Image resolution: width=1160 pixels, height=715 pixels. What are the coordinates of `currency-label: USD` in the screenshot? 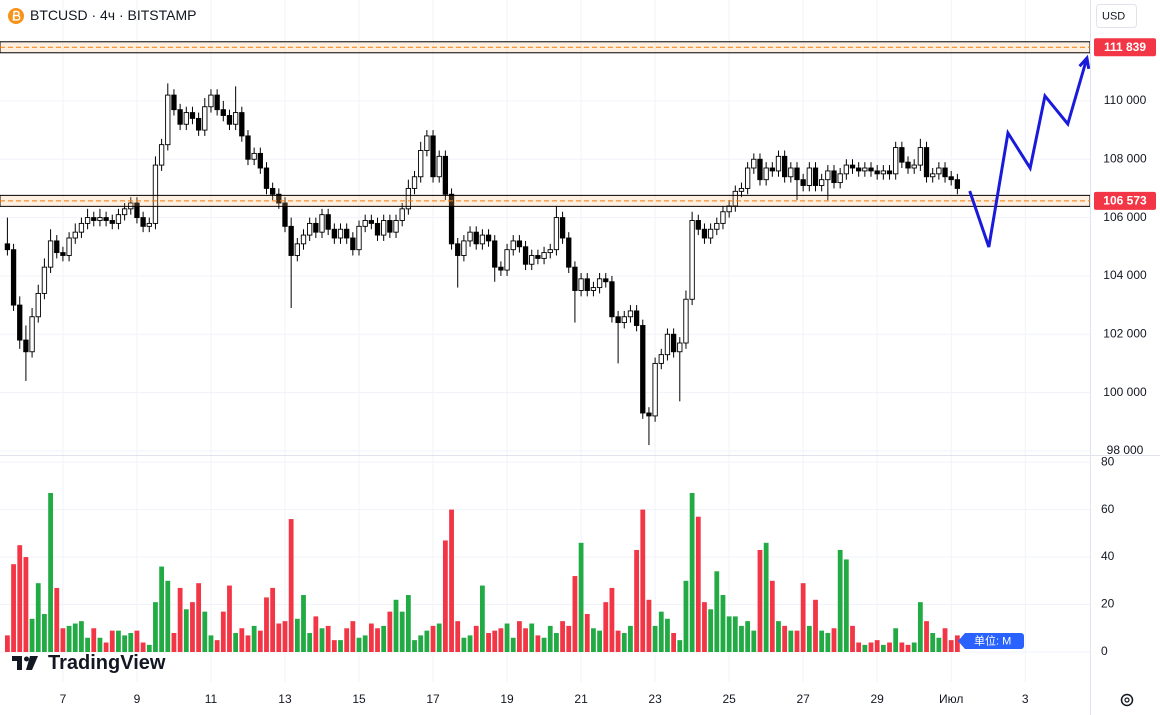 It's located at (1113, 16).